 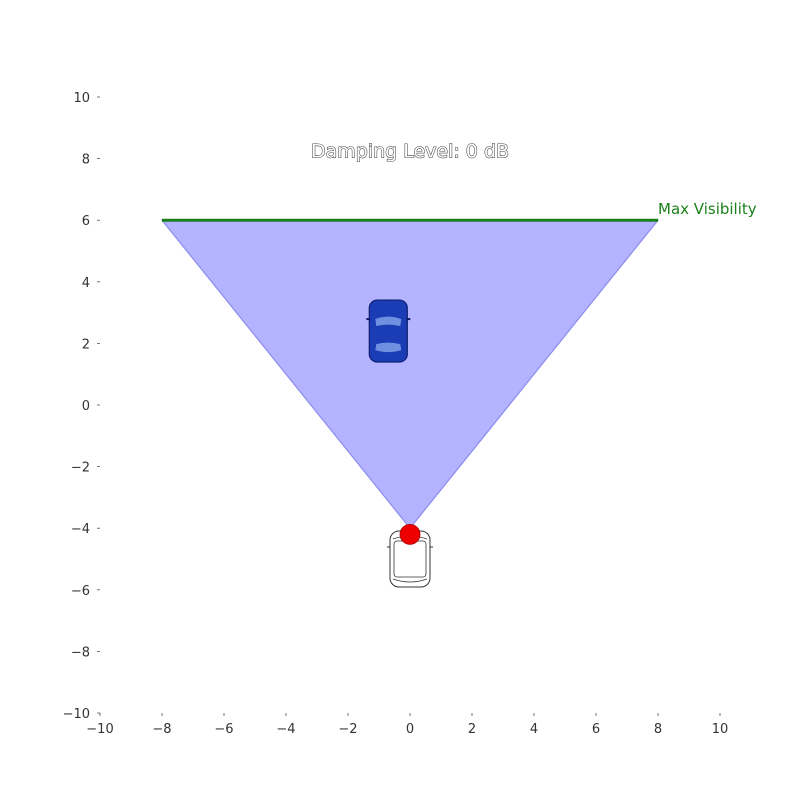 What do you see at coordinates (720, 729) in the screenshot?
I see `x-tick-label: 10` at bounding box center [720, 729].